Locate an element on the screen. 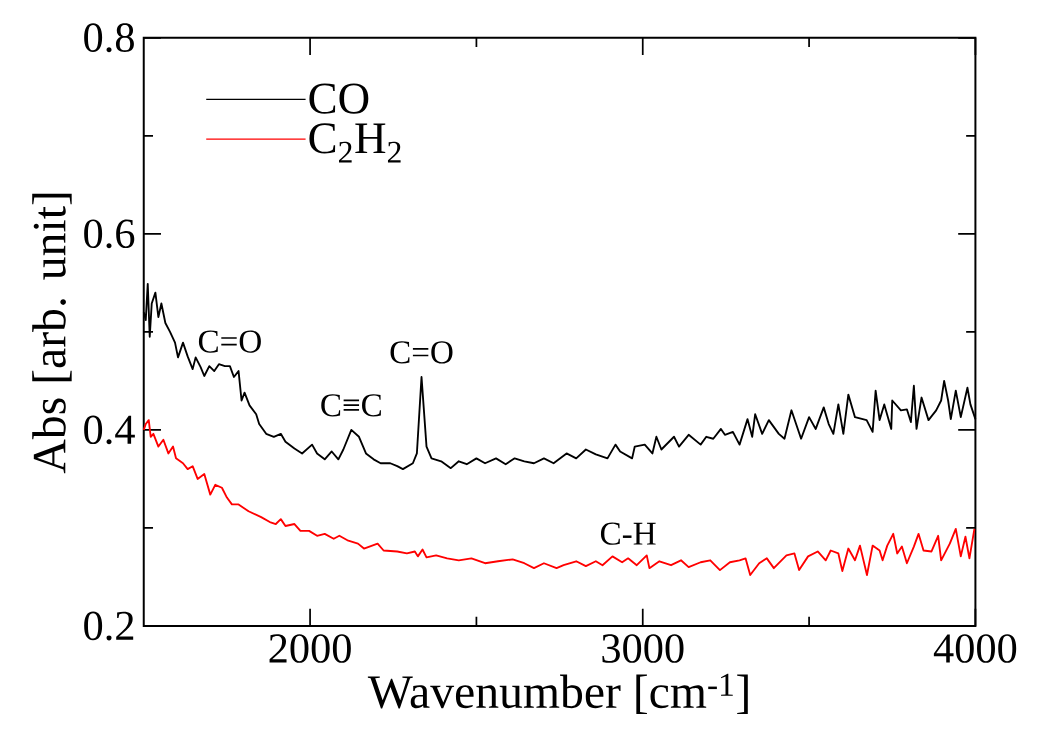 Image resolution: width=1040 pixels, height=753 pixels. y-tick-label: 0.2 is located at coordinates (109, 626).